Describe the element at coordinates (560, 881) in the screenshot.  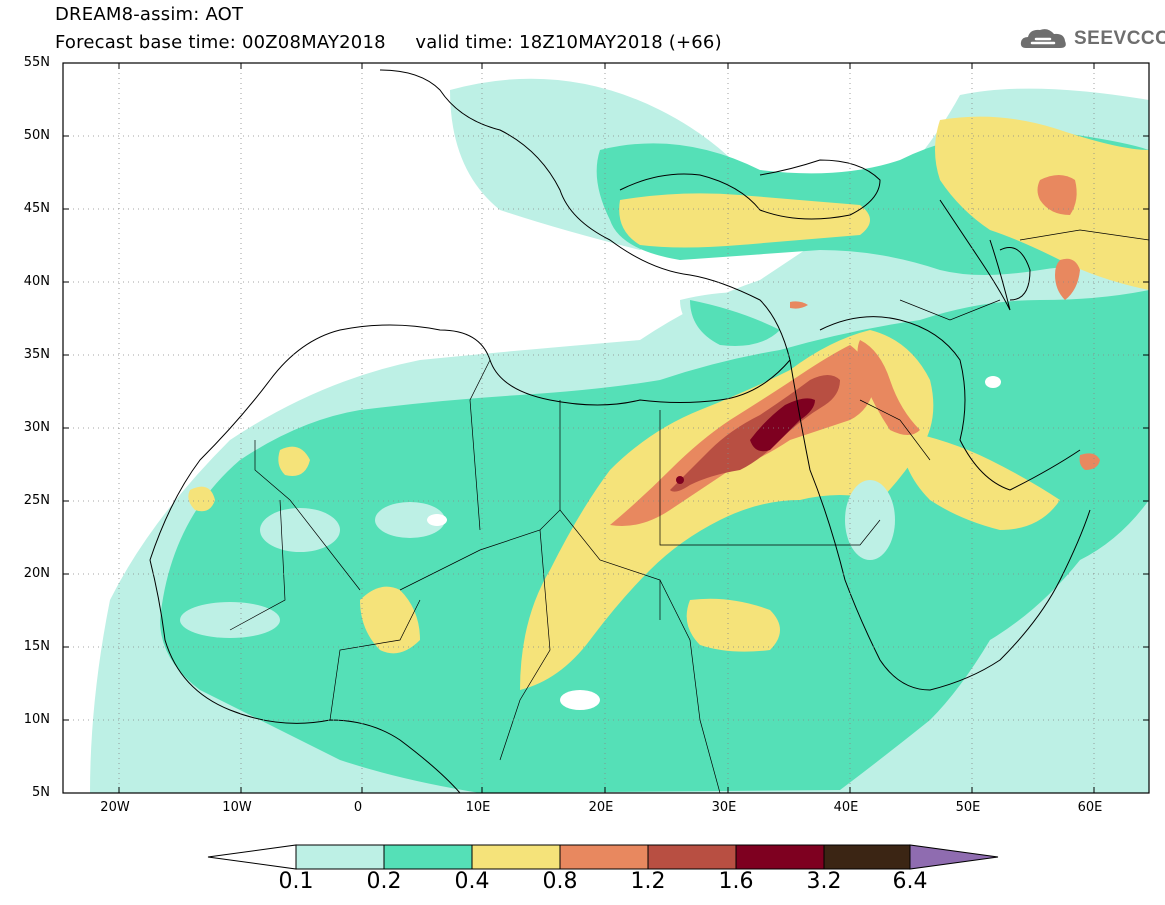
I see `colorbar-label: 0.8` at that location.